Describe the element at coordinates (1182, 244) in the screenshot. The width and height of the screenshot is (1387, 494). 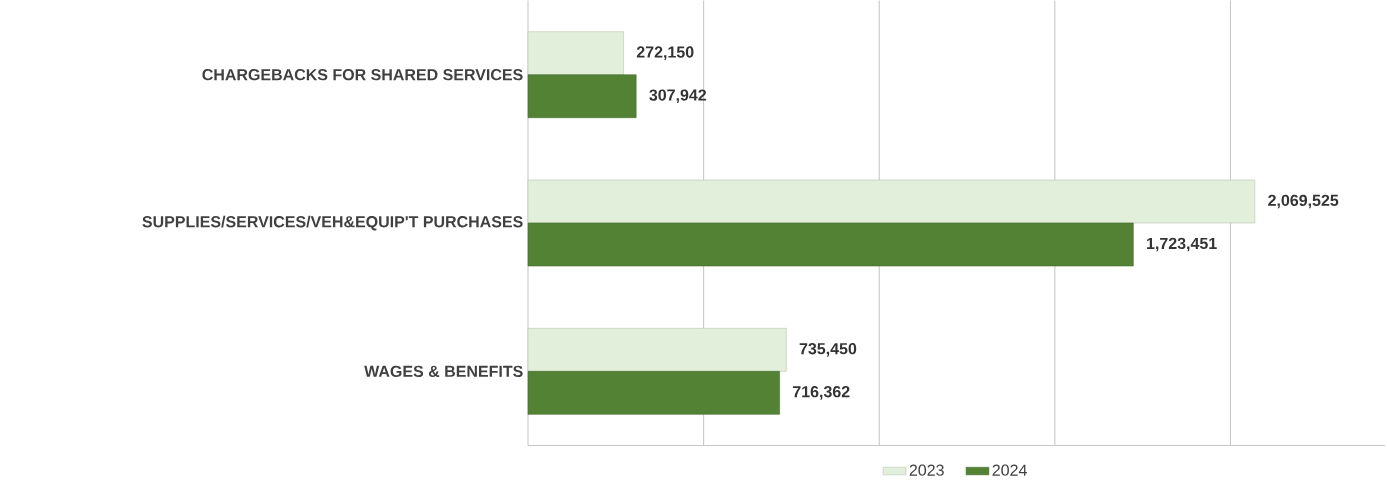
I see `data-label: 1,723,451` at that location.